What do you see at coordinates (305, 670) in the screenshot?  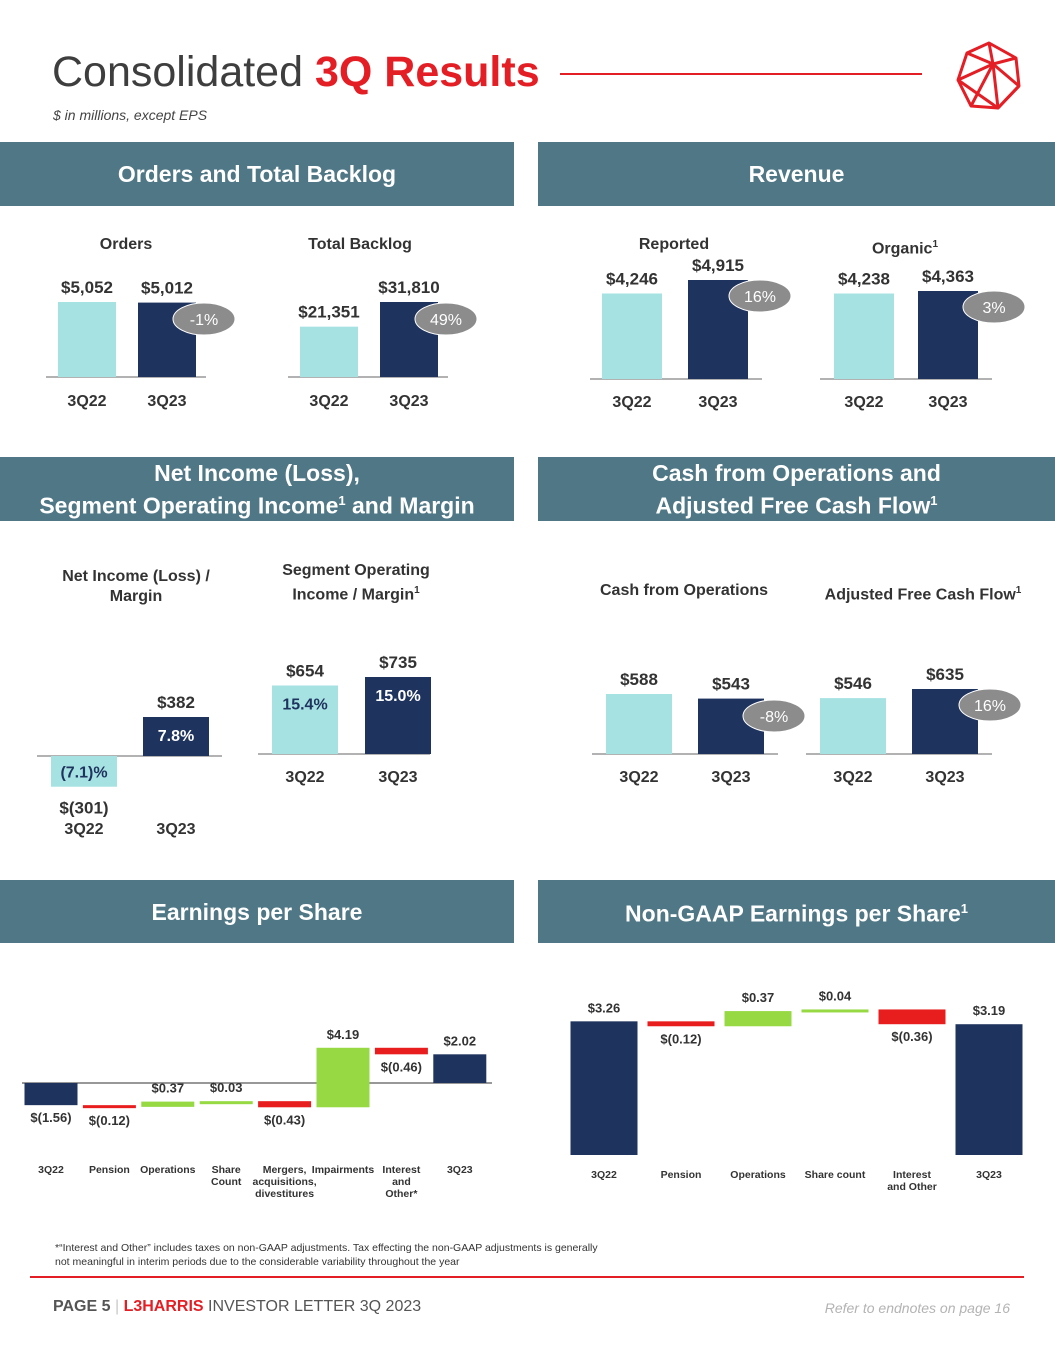 I see `segment-value-label: $654` at bounding box center [305, 670].